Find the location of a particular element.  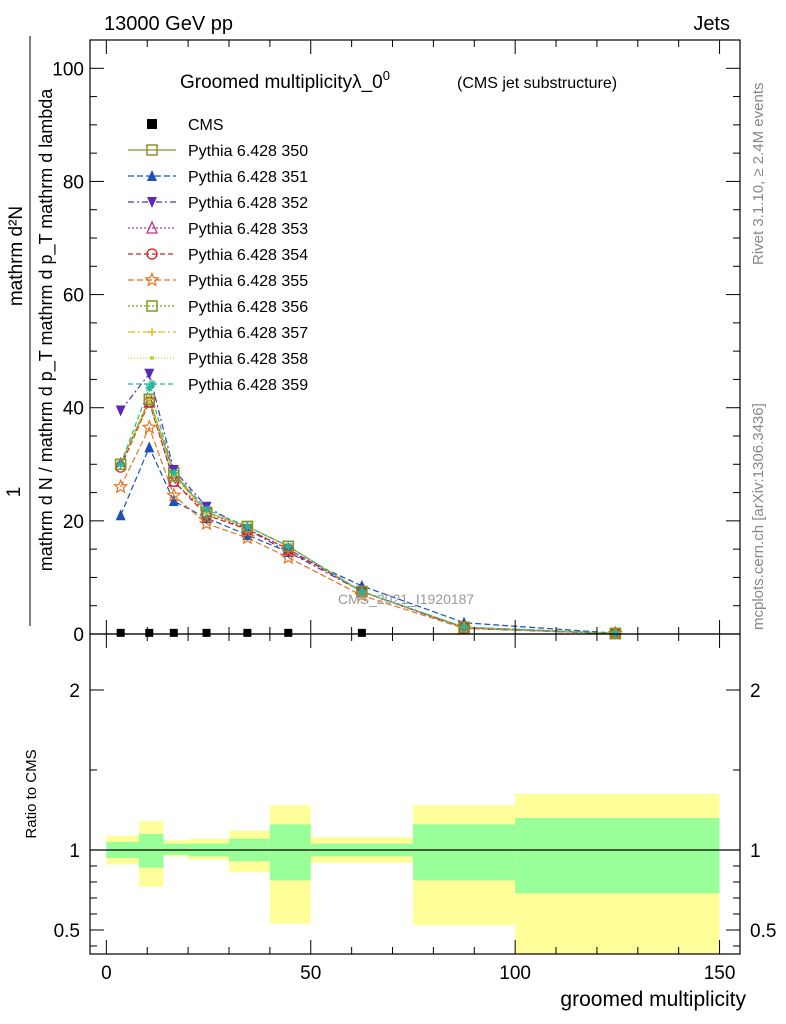

x-axis-label: groomed multiplicity is located at coordinates (653, 999).